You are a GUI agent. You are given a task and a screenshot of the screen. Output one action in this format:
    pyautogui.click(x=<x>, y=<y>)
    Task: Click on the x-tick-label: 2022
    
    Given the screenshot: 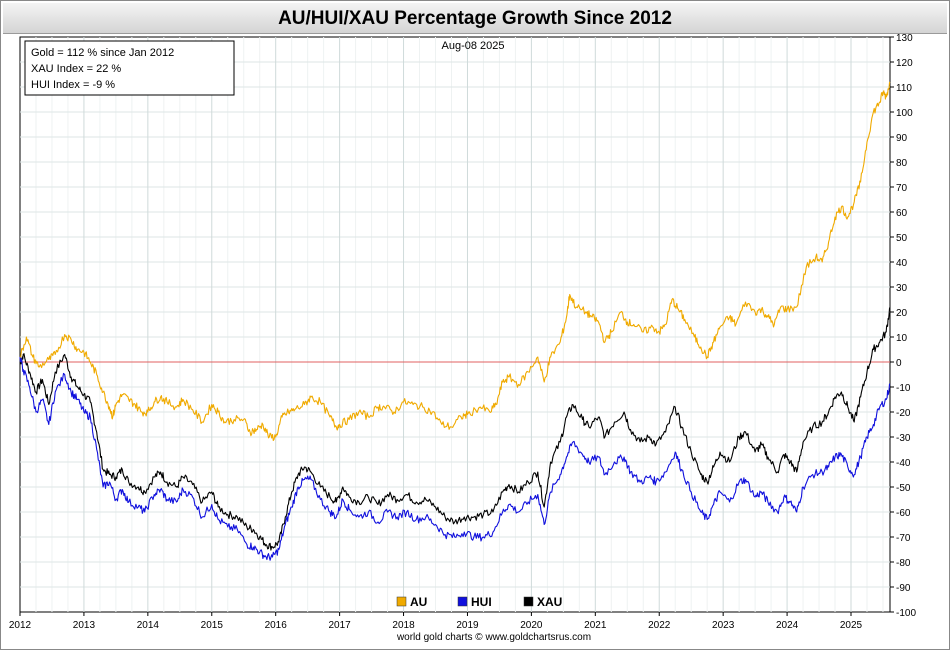 What is the action you would take?
    pyautogui.click(x=659, y=625)
    